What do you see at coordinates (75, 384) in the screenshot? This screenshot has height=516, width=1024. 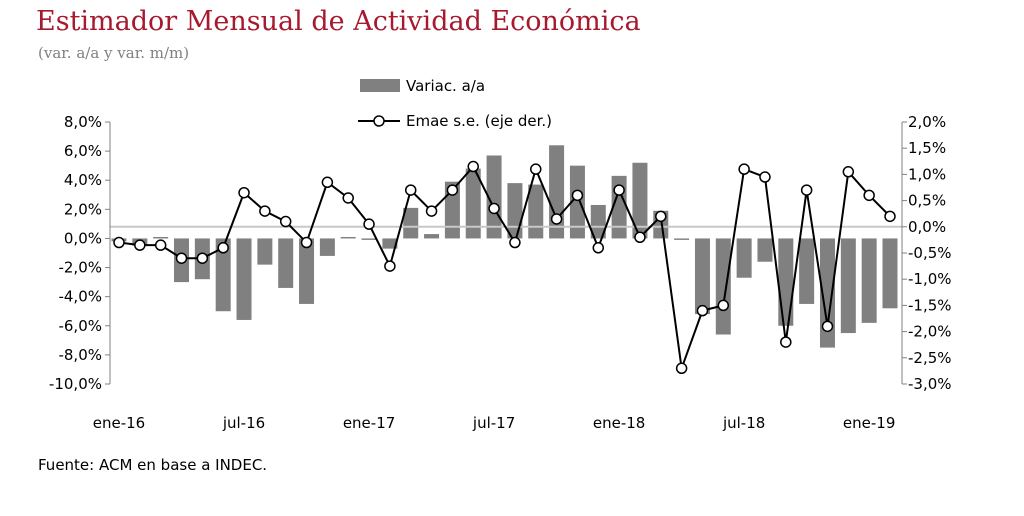 I see `left-tick-label: -10,0%` at bounding box center [75, 384].